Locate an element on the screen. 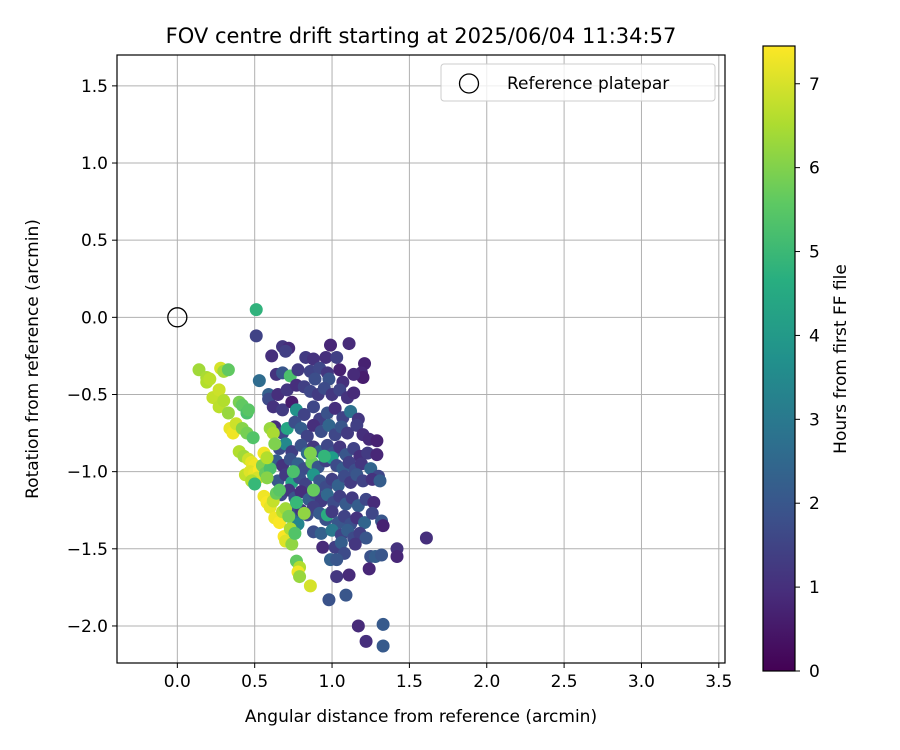  colorbar-tick-label: 4 is located at coordinates (814, 336).